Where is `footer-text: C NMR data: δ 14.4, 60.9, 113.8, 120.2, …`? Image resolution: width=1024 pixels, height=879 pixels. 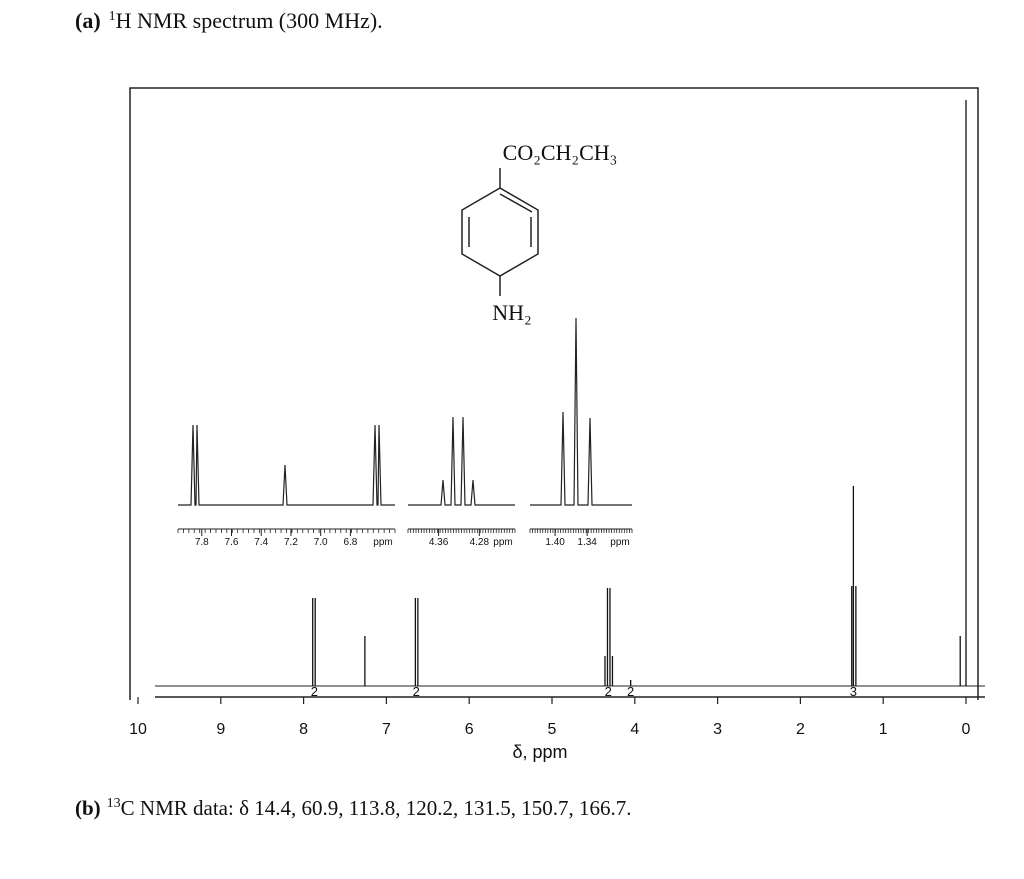 footer-text: C NMR data: δ 14.4, 60.9, 113.8, 120.2, … is located at coordinates (376, 808).